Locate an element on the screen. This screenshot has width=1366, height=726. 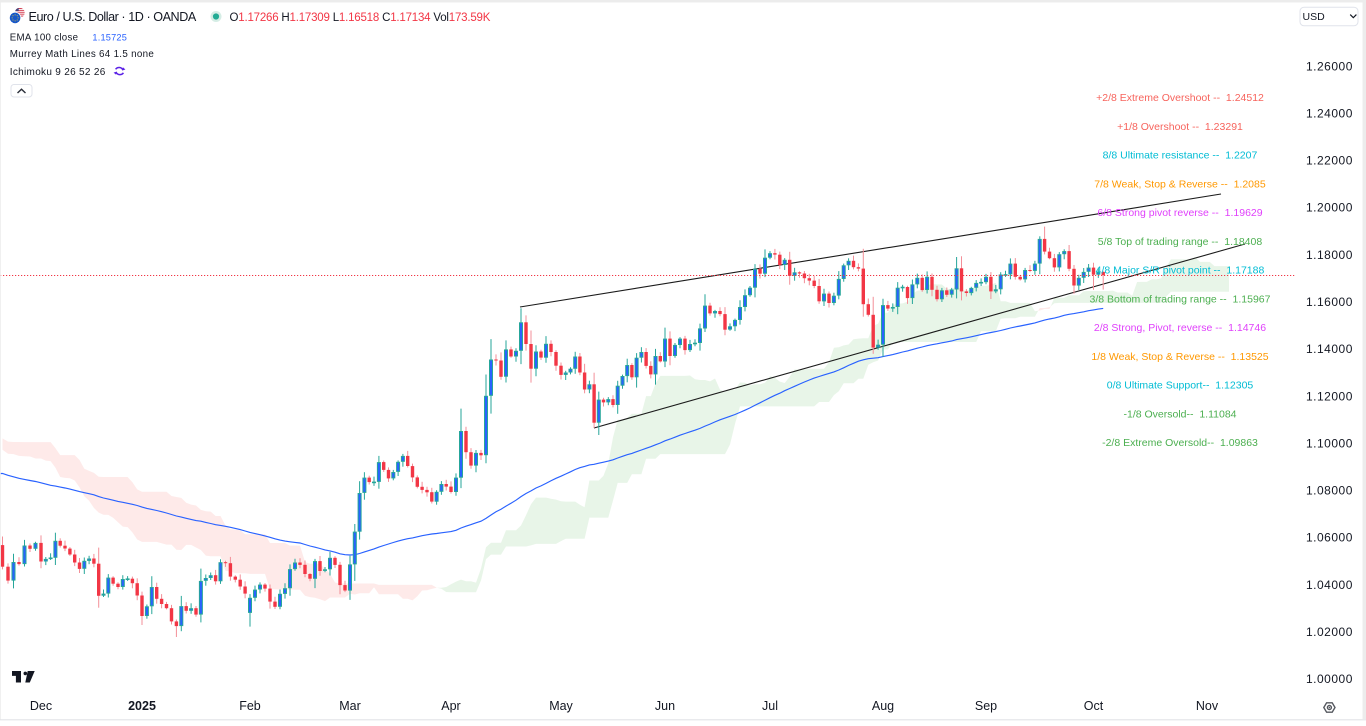
svg-text: 1.14000 is located at coordinates (1329, 349).